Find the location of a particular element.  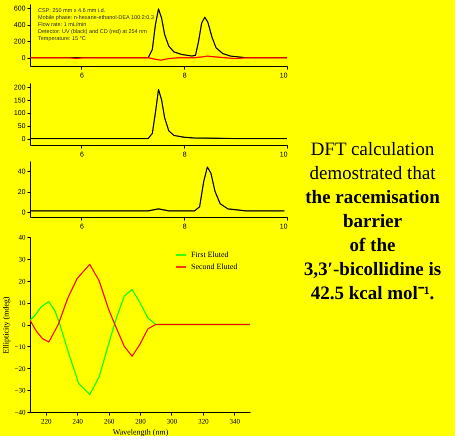

text: of the is located at coordinates (373, 245).